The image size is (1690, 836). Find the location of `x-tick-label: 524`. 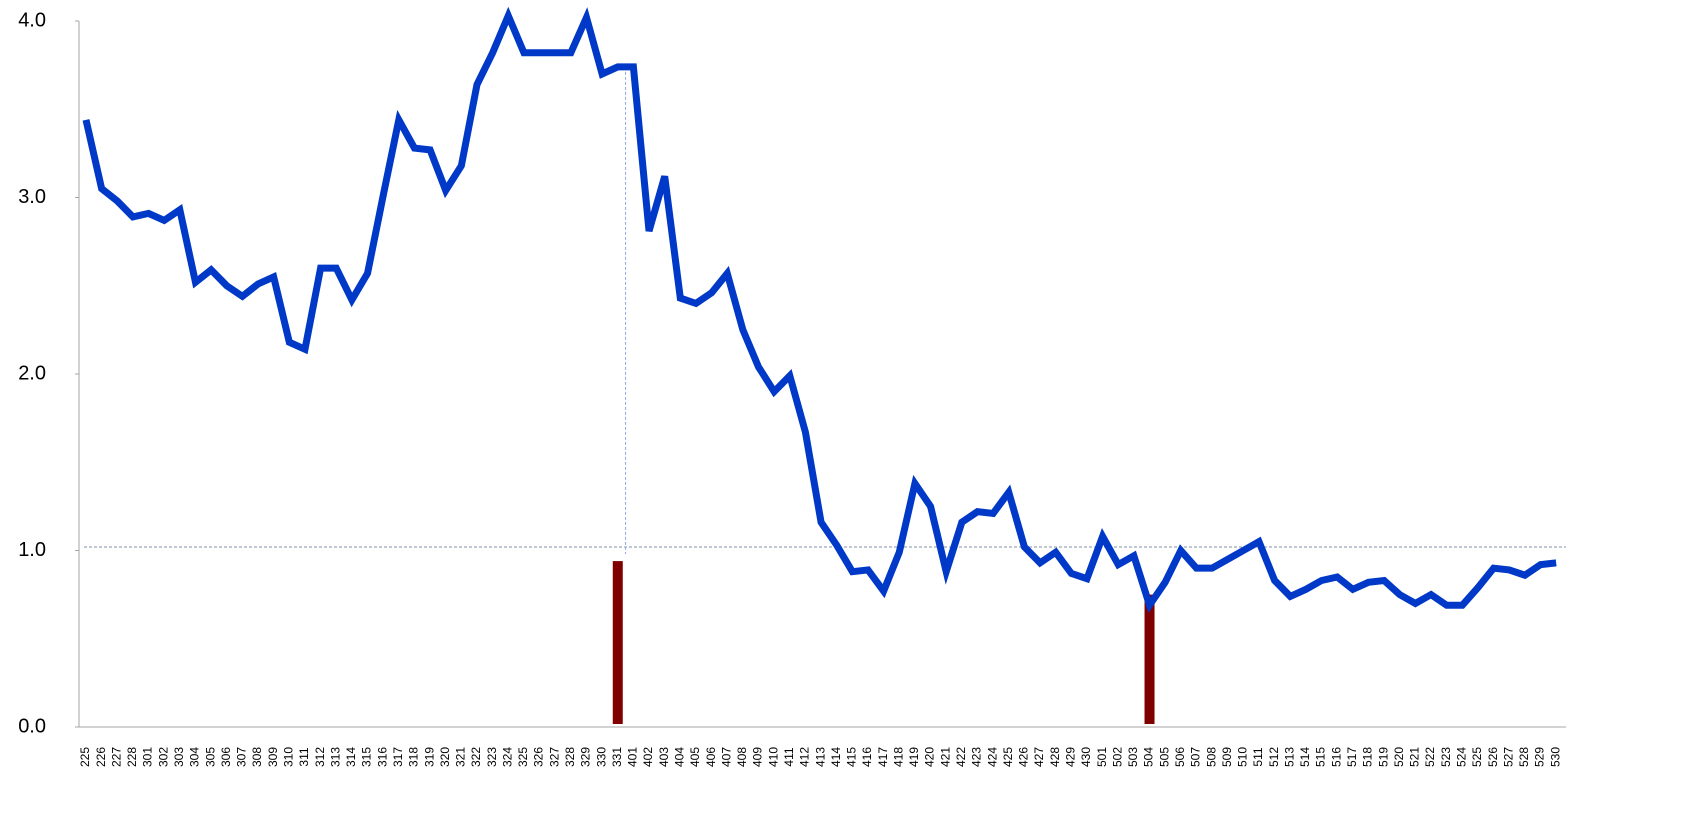

x-tick-label: 524 is located at coordinates (1461, 757).